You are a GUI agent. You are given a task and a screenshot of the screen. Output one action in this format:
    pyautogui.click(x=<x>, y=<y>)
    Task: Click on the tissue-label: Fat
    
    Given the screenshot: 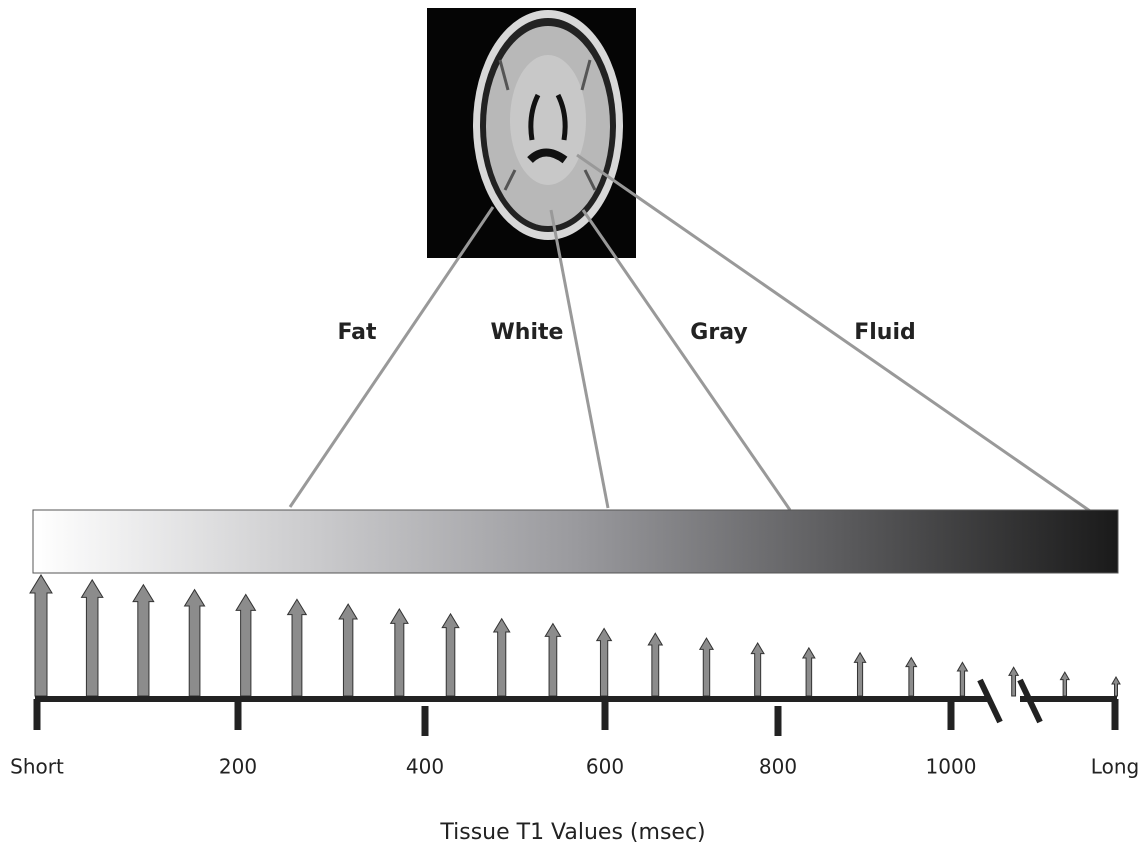 What is the action you would take?
    pyautogui.click(x=357, y=332)
    